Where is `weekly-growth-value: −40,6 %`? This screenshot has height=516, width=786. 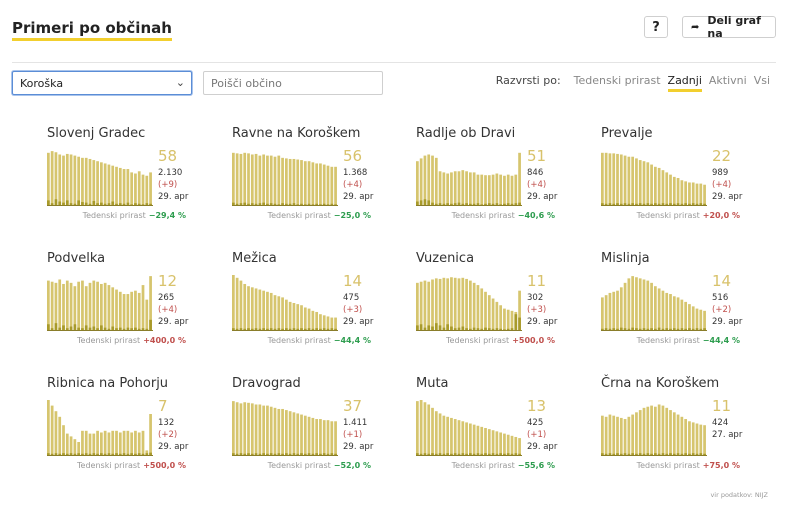
weekly-growth-value: −40,6 % is located at coordinates (536, 215).